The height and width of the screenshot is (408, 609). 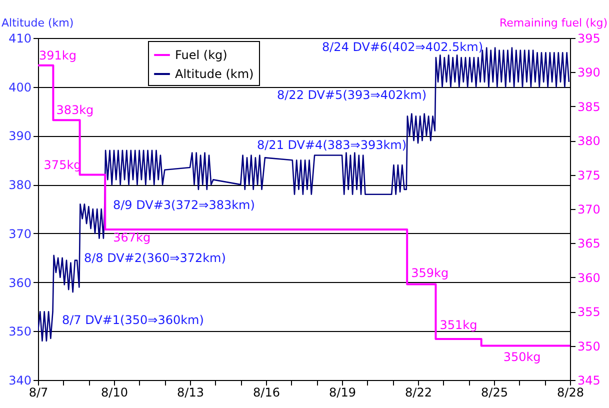 What do you see at coordinates (133, 320) in the screenshot?
I see `annotation: 8/7 DV#1(350⇒360km)` at bounding box center [133, 320].